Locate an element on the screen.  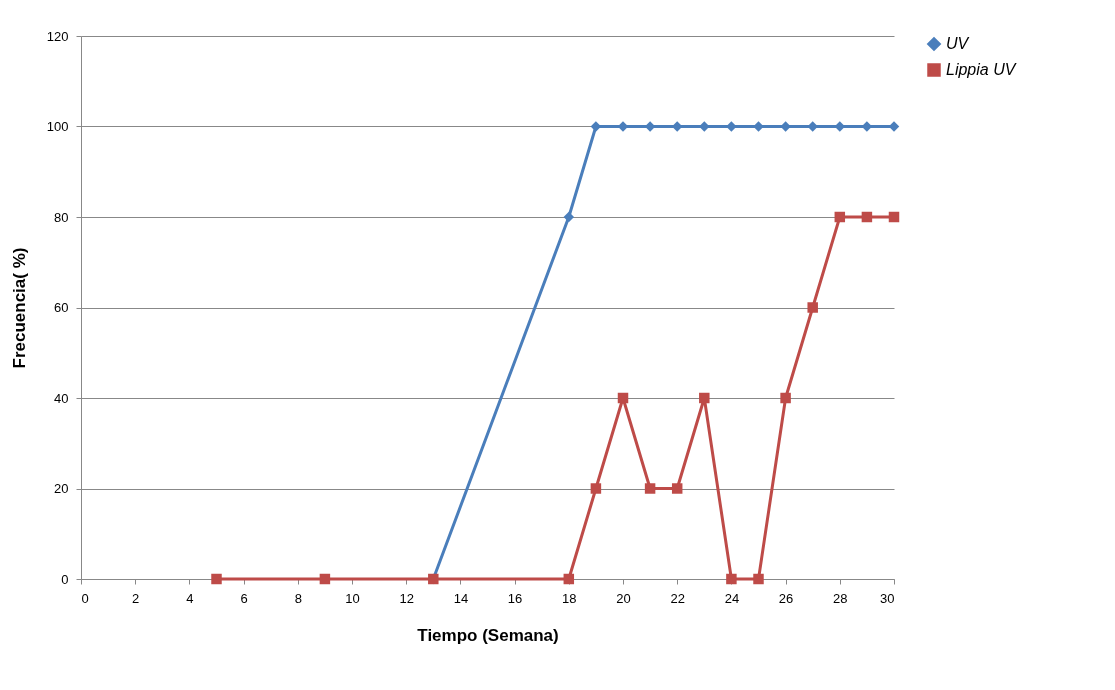
x-tick-label: 30 is located at coordinates (887, 598).